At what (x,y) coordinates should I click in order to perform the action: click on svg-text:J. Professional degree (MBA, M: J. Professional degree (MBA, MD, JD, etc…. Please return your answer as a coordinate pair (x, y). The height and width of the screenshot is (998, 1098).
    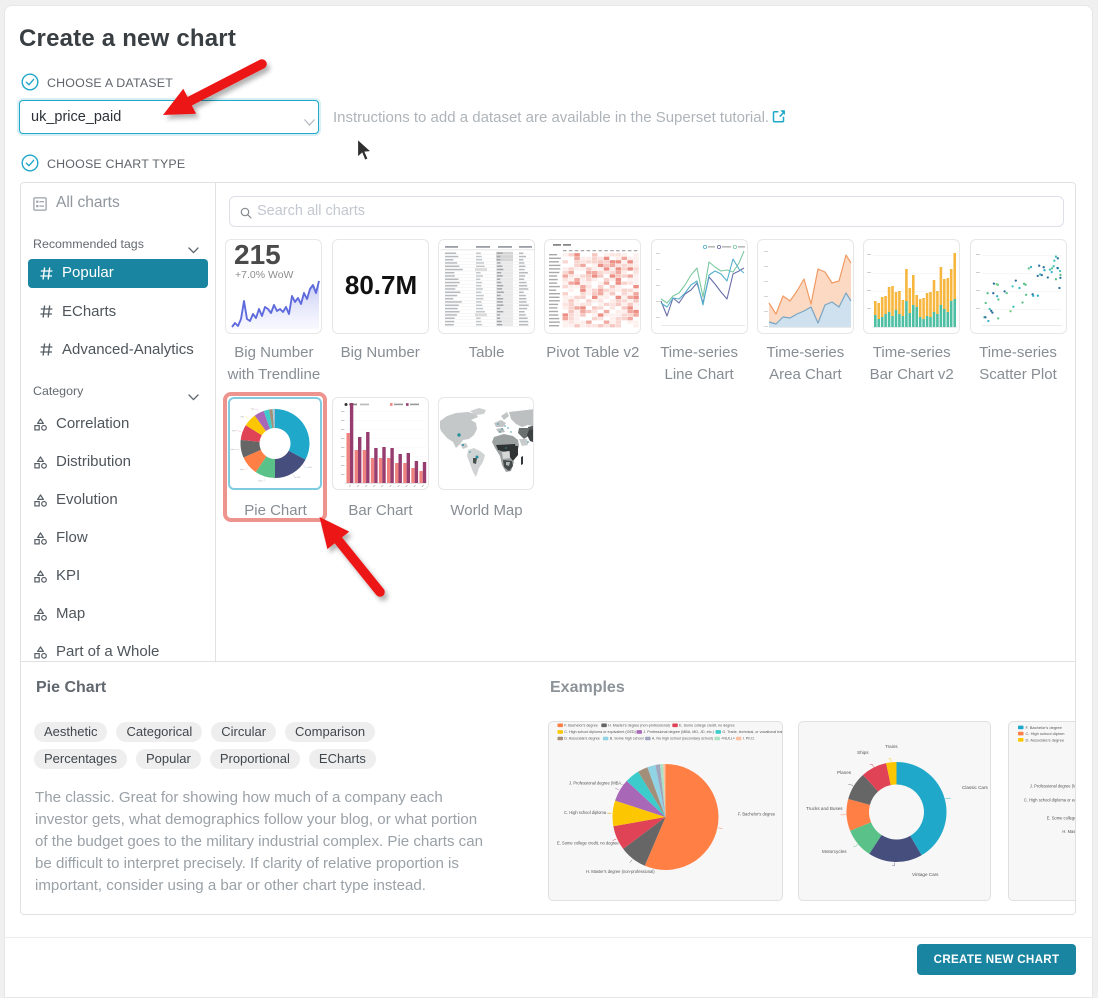
    Looking at the image, I should click on (678, 732).